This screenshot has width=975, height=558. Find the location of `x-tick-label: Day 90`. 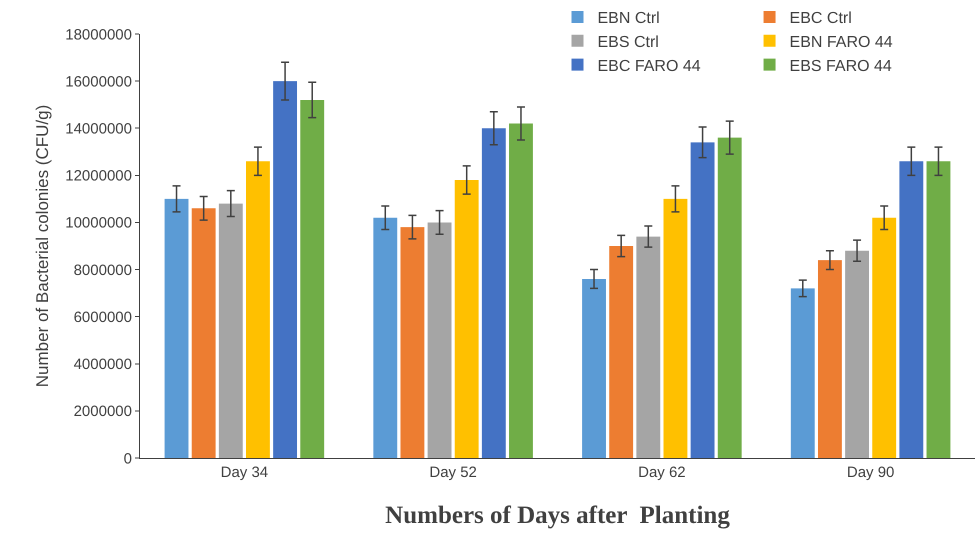

x-tick-label: Day 90 is located at coordinates (870, 472).